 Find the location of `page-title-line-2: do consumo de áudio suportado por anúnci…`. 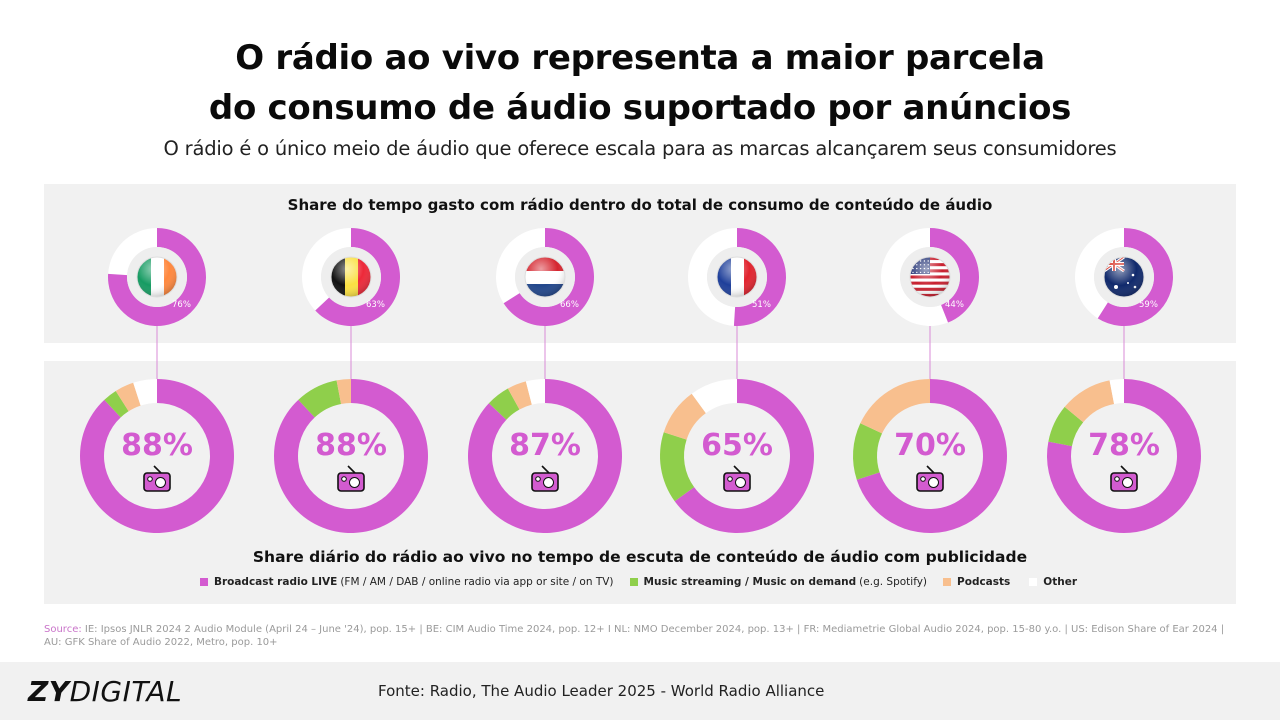

page-title-line-2: do consumo de áudio suportado por anúnci… is located at coordinates (640, 108).